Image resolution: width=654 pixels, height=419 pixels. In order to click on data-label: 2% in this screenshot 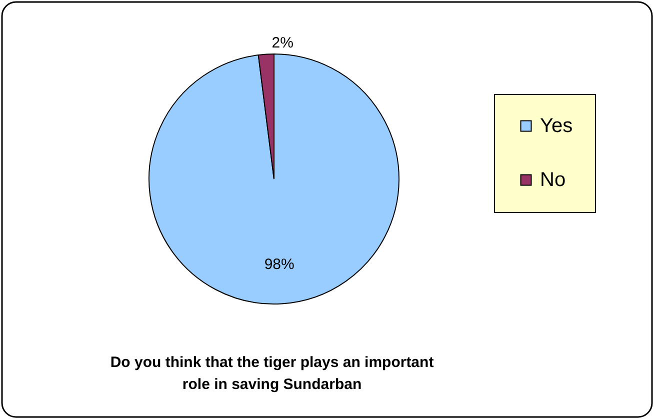, I will do `click(283, 43)`.